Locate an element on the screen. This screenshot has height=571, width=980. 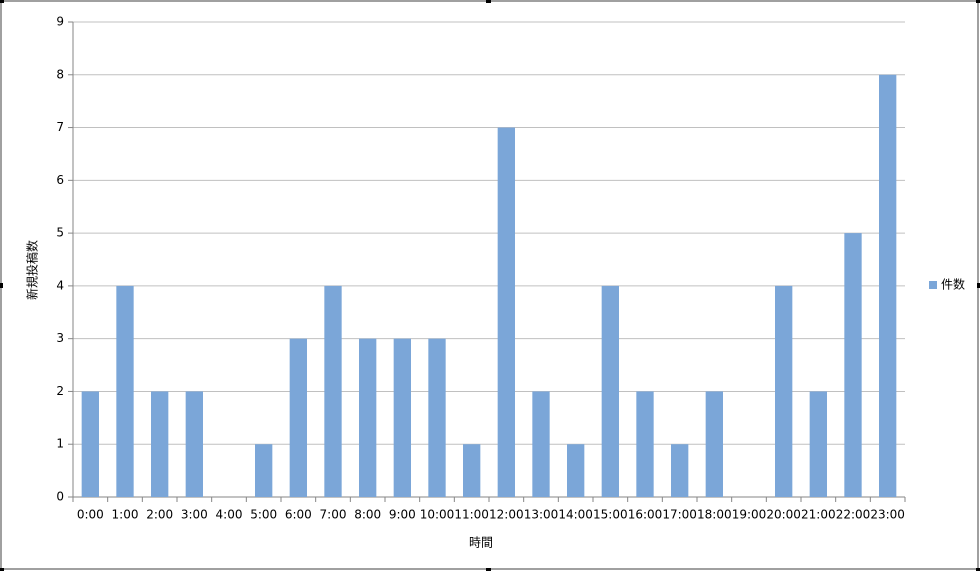
x-tick-label: 7:00 is located at coordinates (333, 515).